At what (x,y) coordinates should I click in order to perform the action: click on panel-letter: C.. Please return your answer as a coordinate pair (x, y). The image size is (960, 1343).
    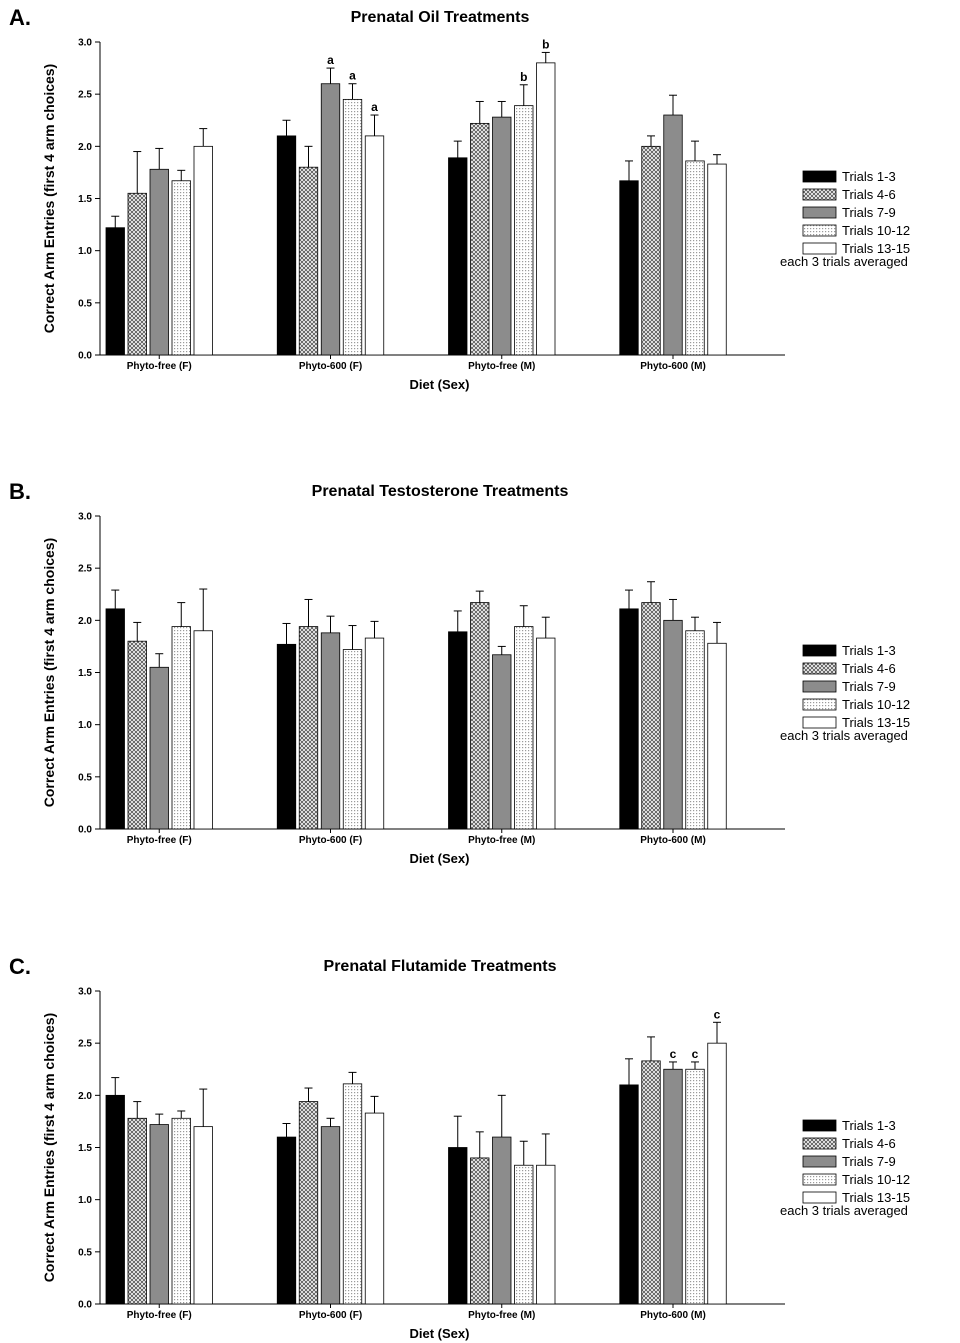
    Looking at the image, I should click on (20, 966).